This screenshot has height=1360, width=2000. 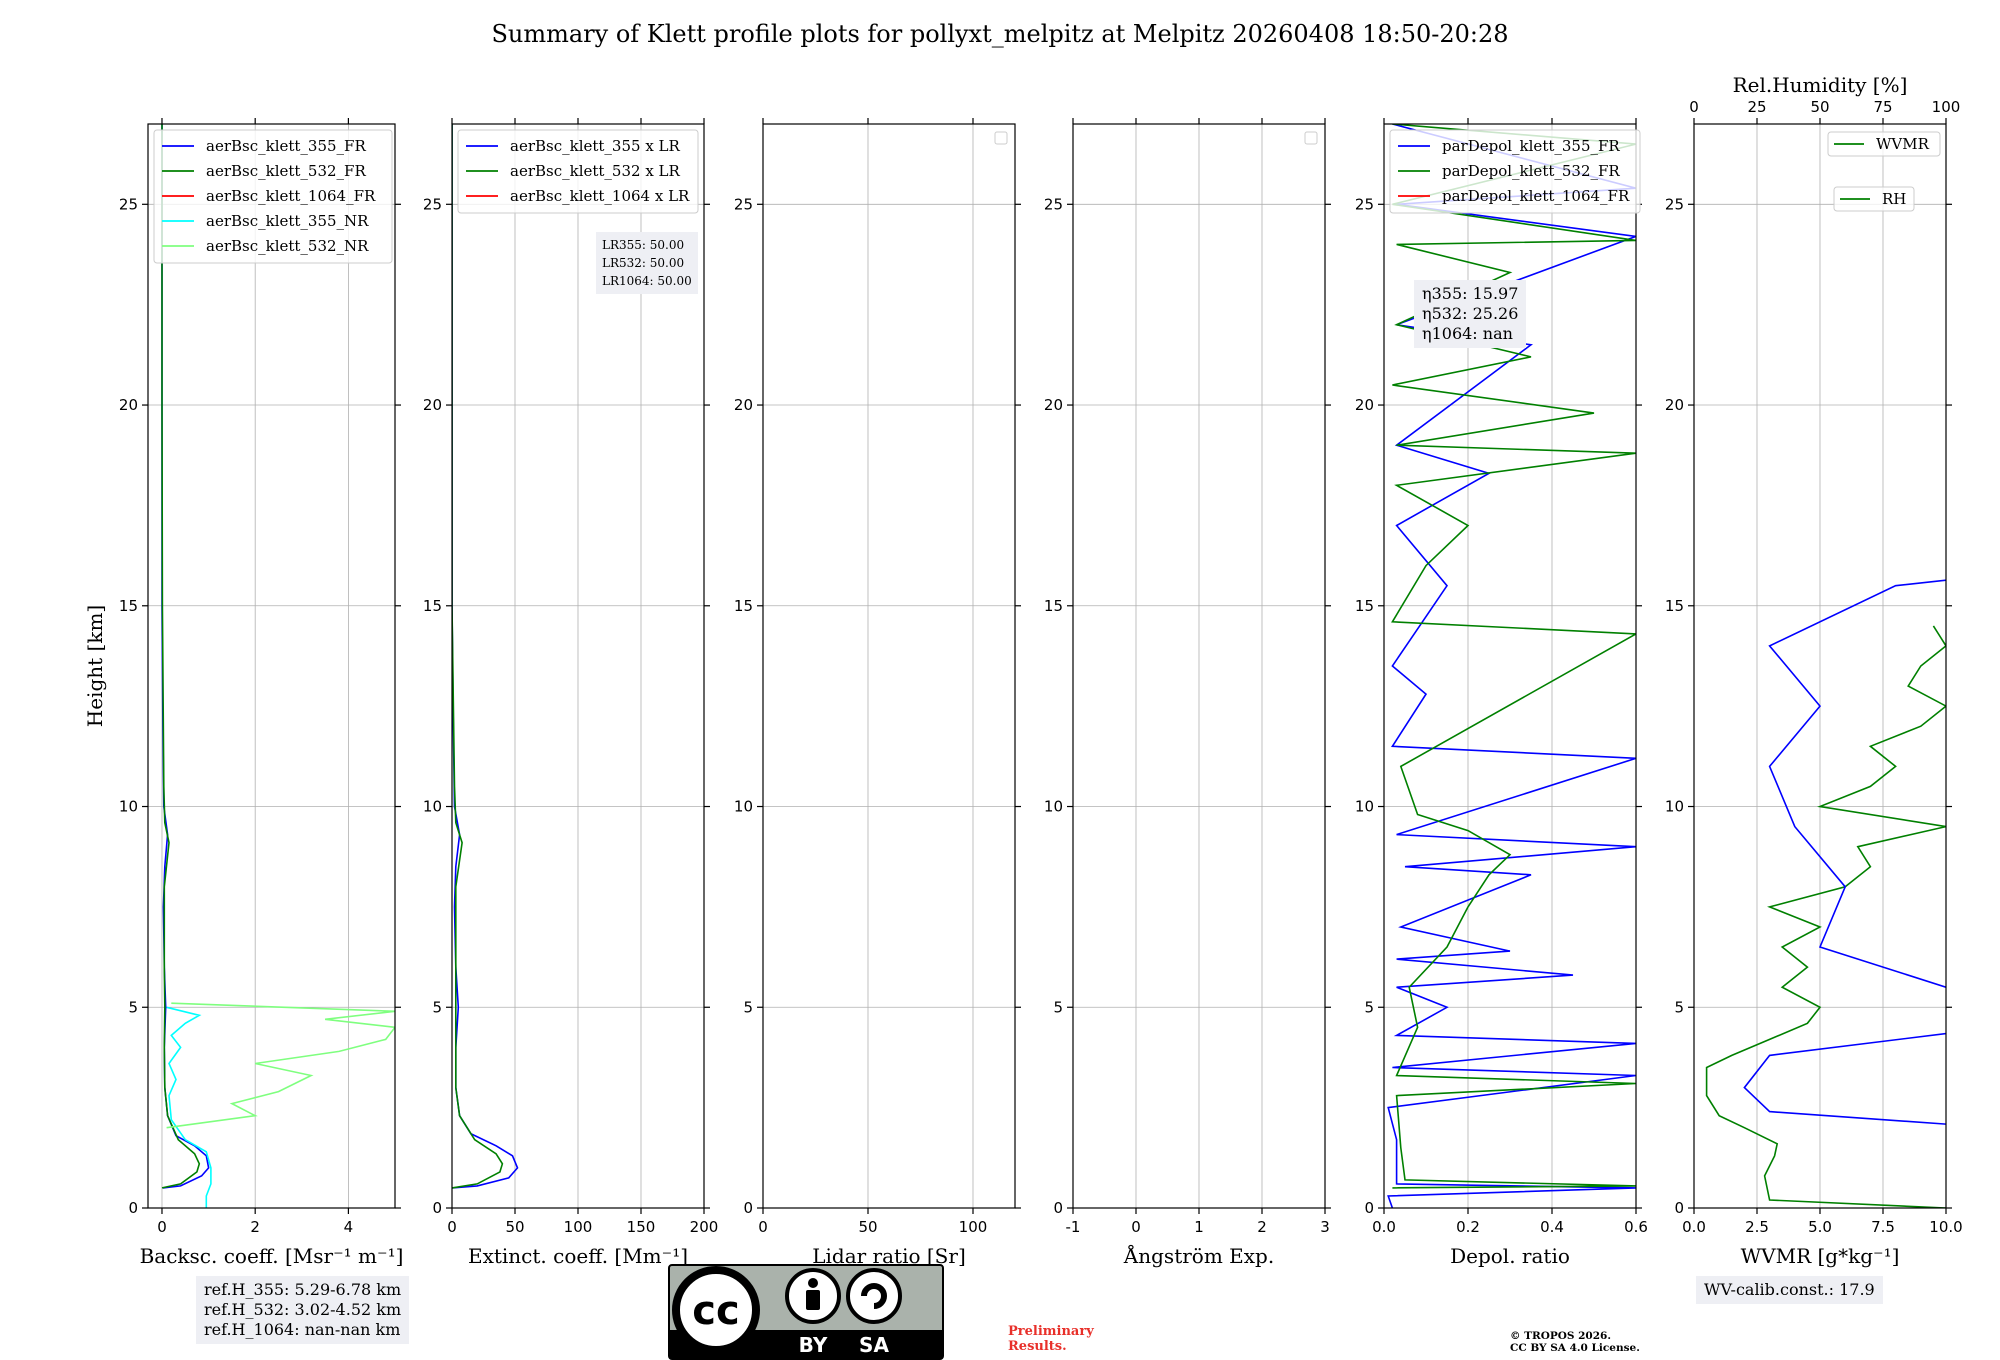 What do you see at coordinates (303, 1289) in the screenshot?
I see `ref-h-355: ref.H_355: 5.29-6.78 km` at bounding box center [303, 1289].